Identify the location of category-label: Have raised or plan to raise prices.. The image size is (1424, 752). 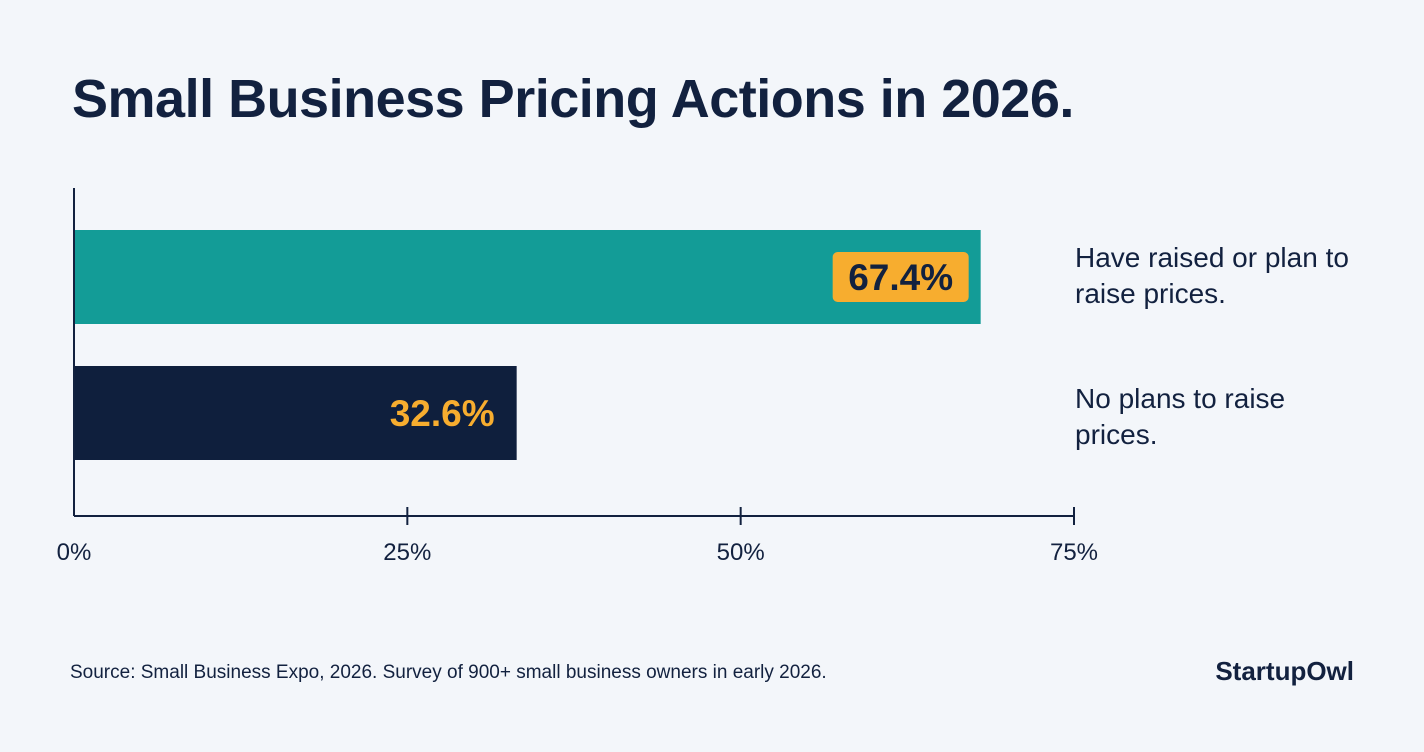
(1212, 275).